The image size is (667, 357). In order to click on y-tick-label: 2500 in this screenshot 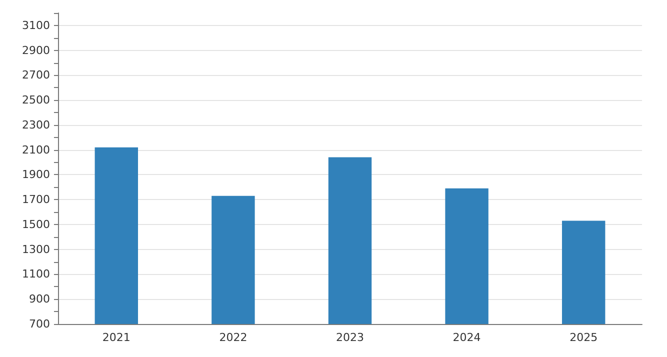, I will do `click(36, 100)`.